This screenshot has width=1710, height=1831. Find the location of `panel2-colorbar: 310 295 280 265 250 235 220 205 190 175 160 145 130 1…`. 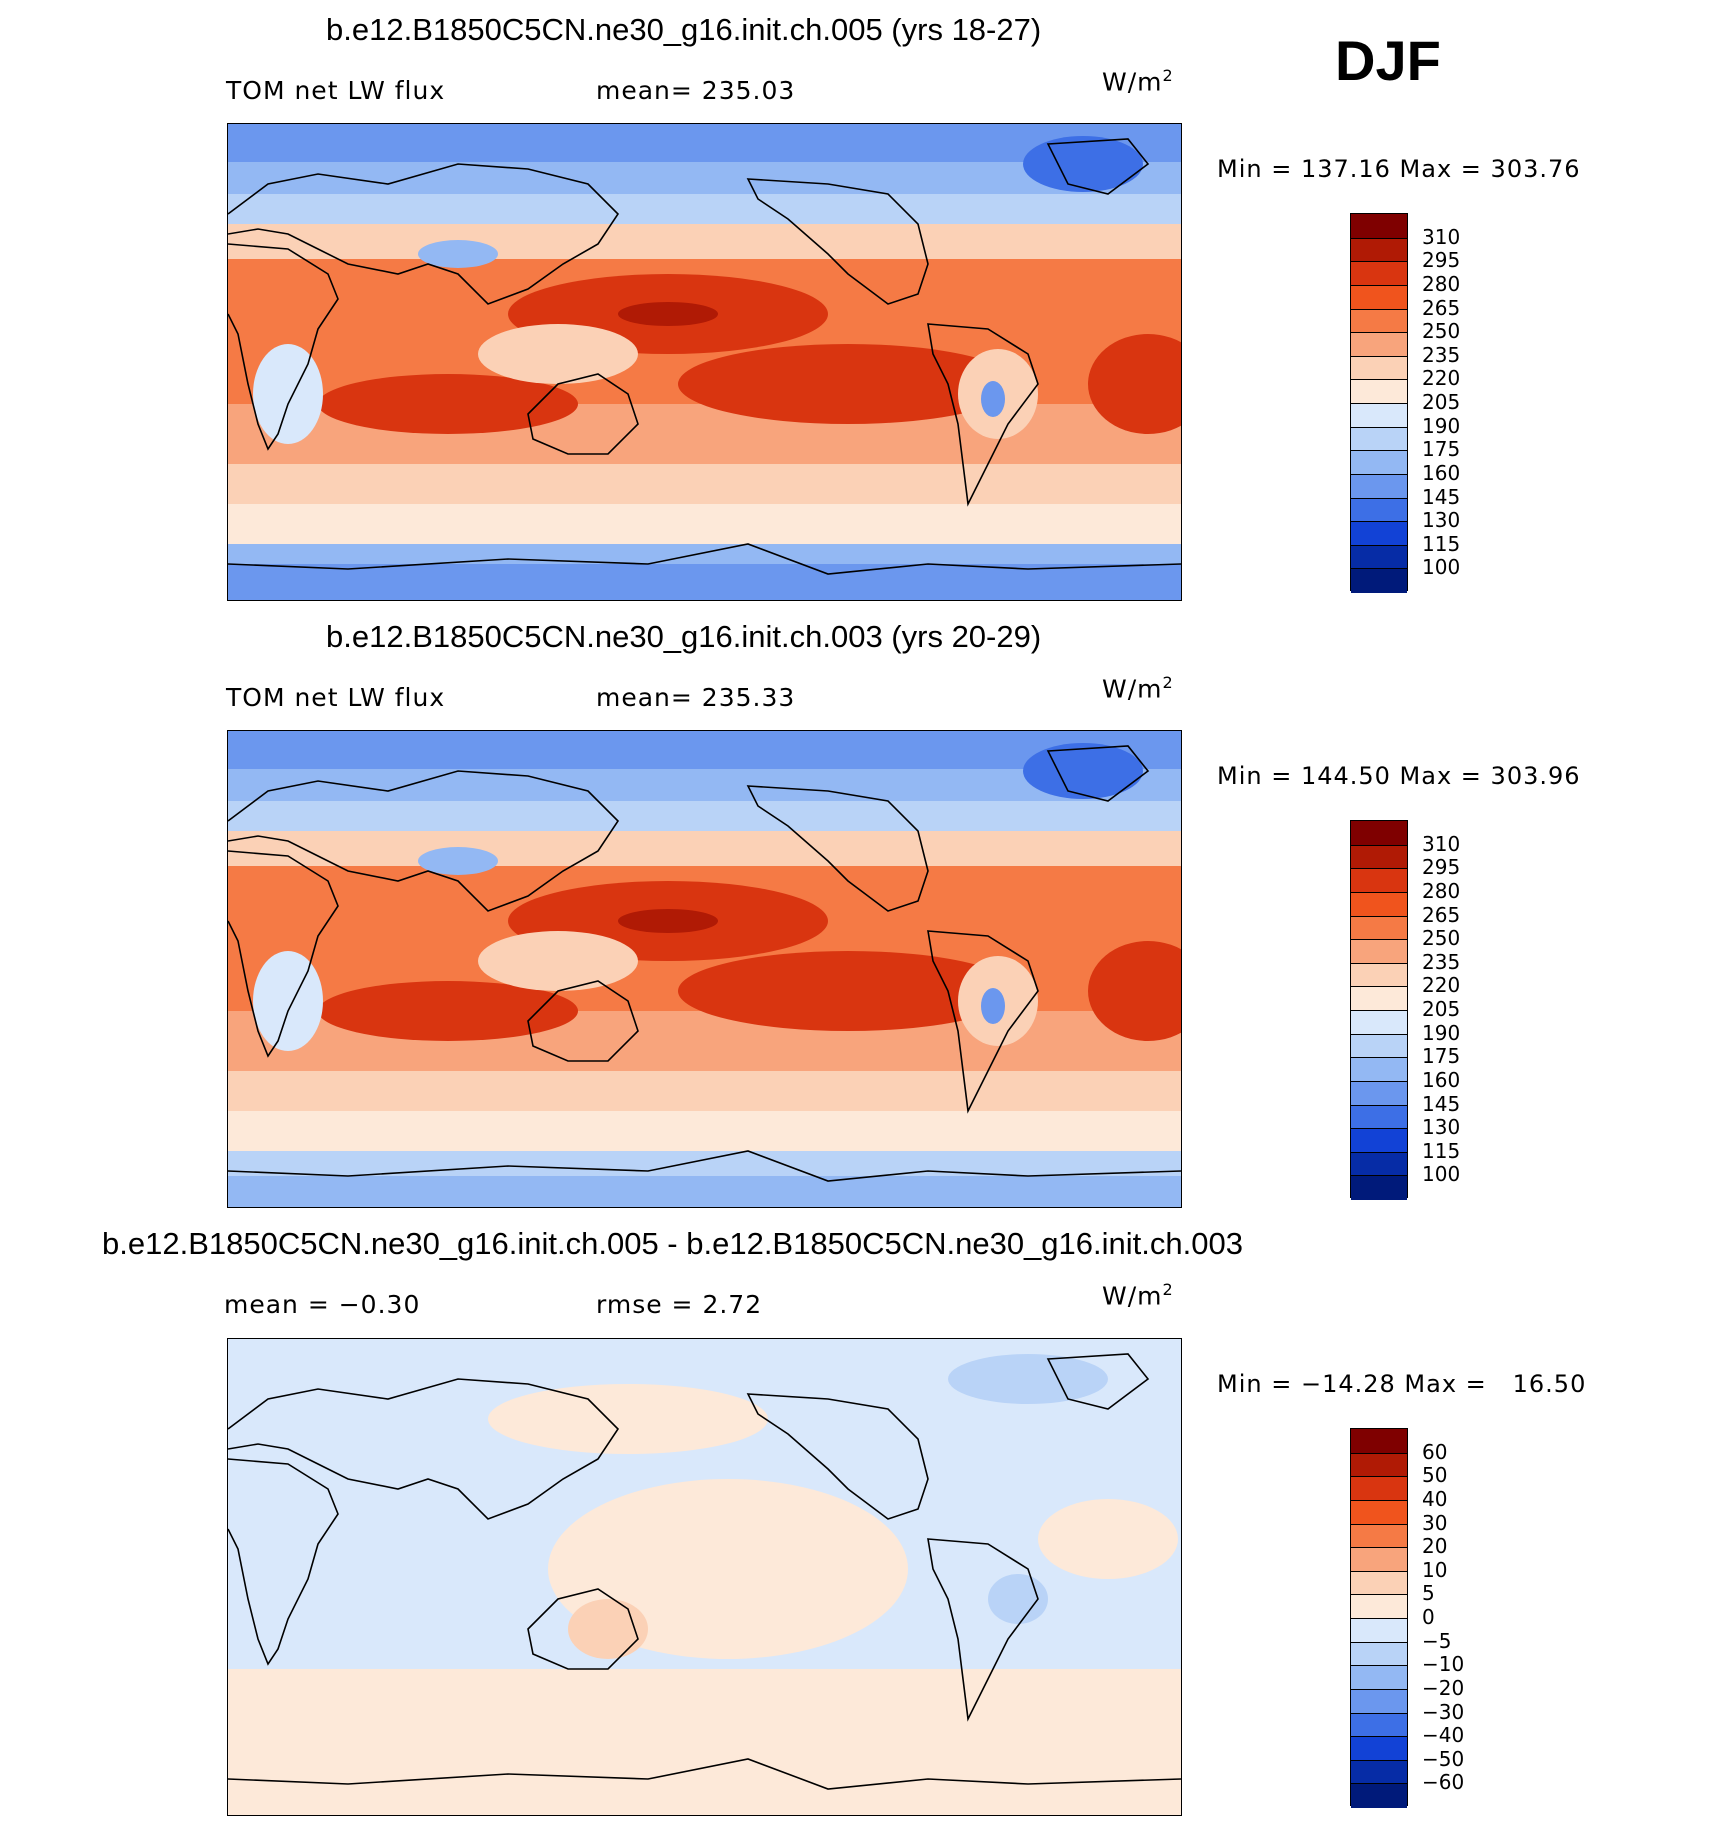

panel2-colorbar: 310 295 280 265 250 235 220 205 190 175 160 145 130 1… is located at coordinates (1405, 1010).